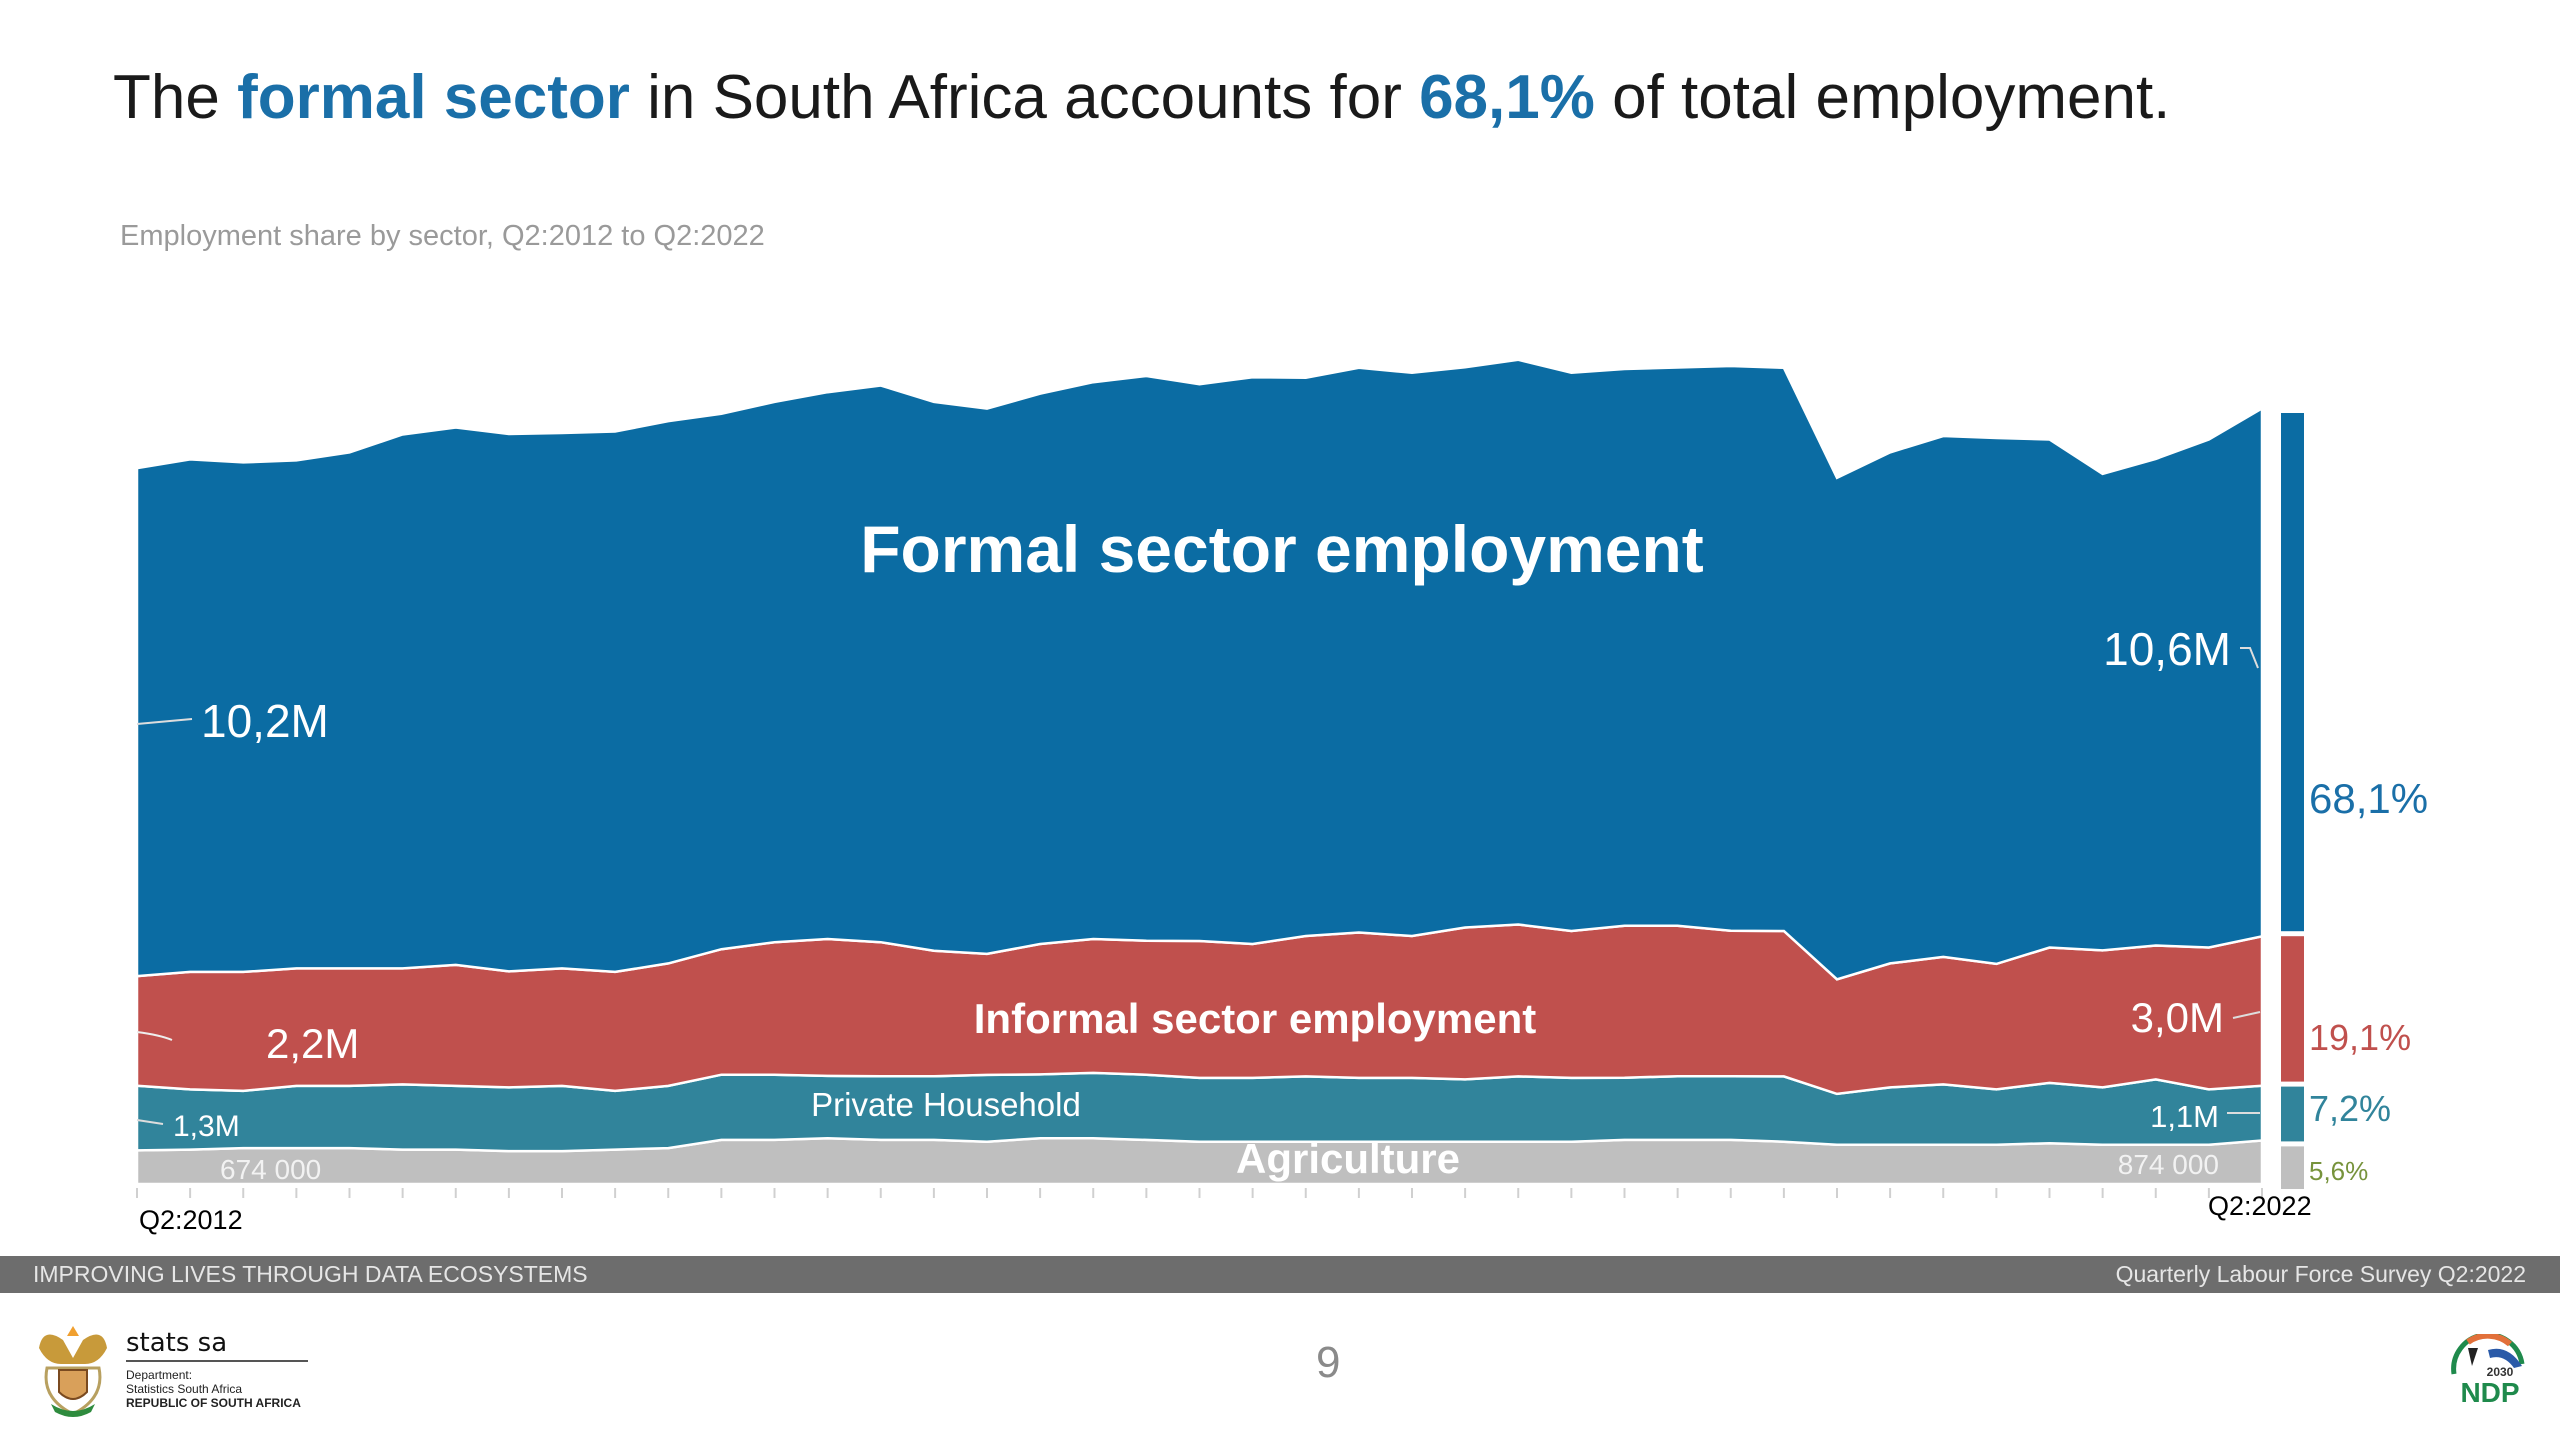 This screenshot has width=2560, height=1440. Describe the element at coordinates (310, 1274) in the screenshot. I see `footer-tagline: IMPROVING LIVES THROUGH DATA ECOSYSTEMS` at that location.